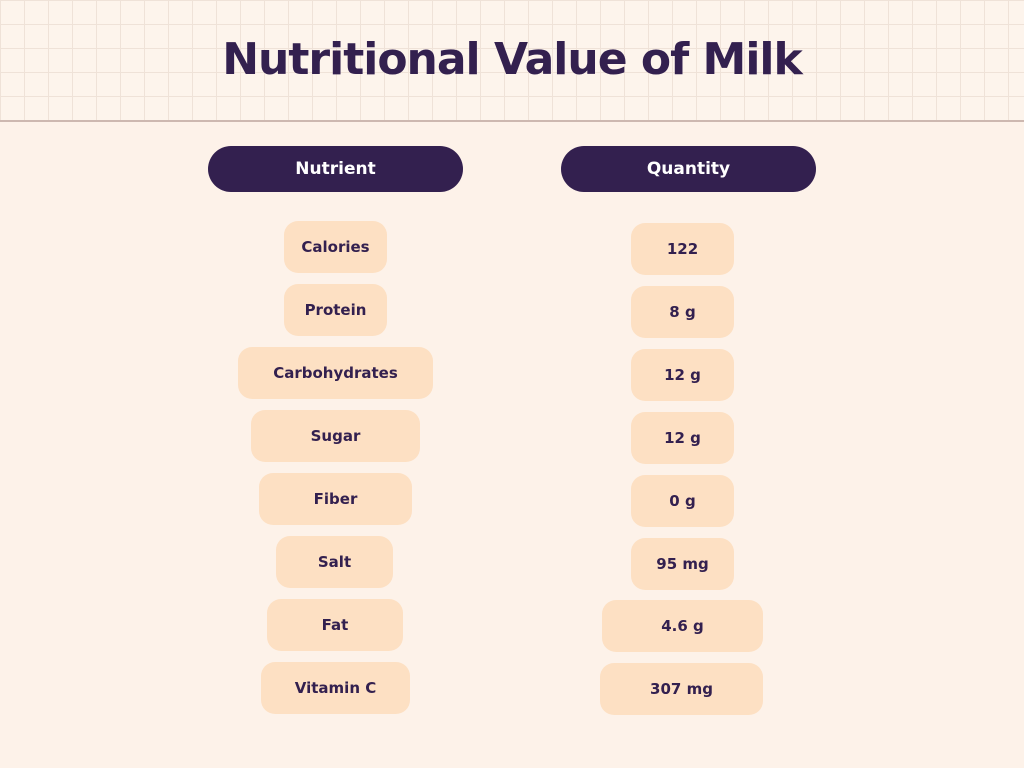  What do you see at coordinates (335, 436) in the screenshot?
I see `nutrient-cell: Sugar` at bounding box center [335, 436].